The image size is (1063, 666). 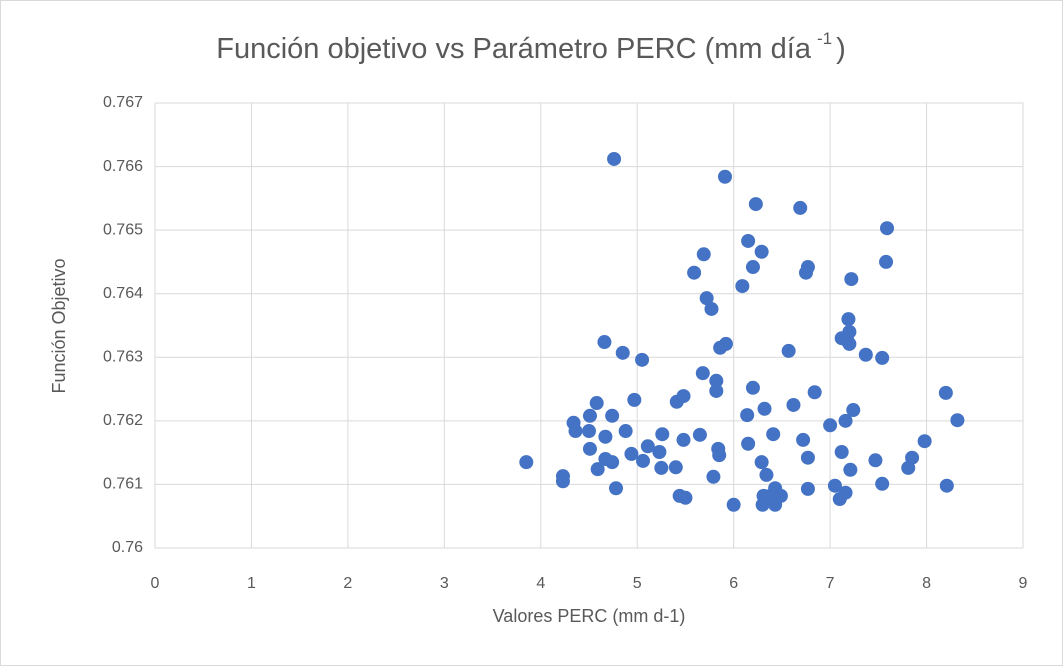 What do you see at coordinates (824, 38) in the screenshot?
I see `title-superscript: -1` at bounding box center [824, 38].